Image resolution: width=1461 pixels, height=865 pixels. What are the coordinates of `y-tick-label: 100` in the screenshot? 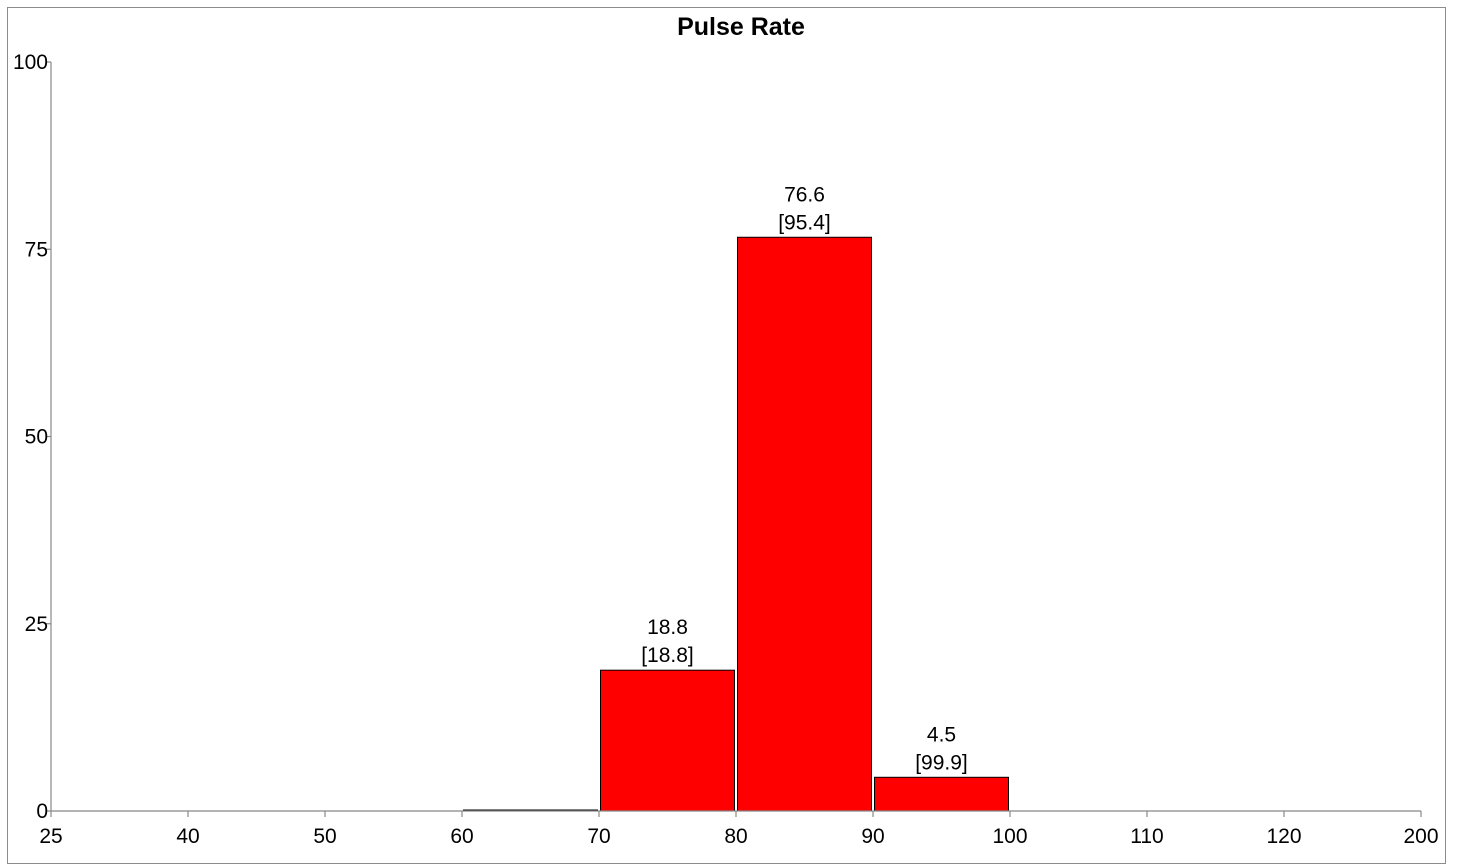 It's located at (30, 62).